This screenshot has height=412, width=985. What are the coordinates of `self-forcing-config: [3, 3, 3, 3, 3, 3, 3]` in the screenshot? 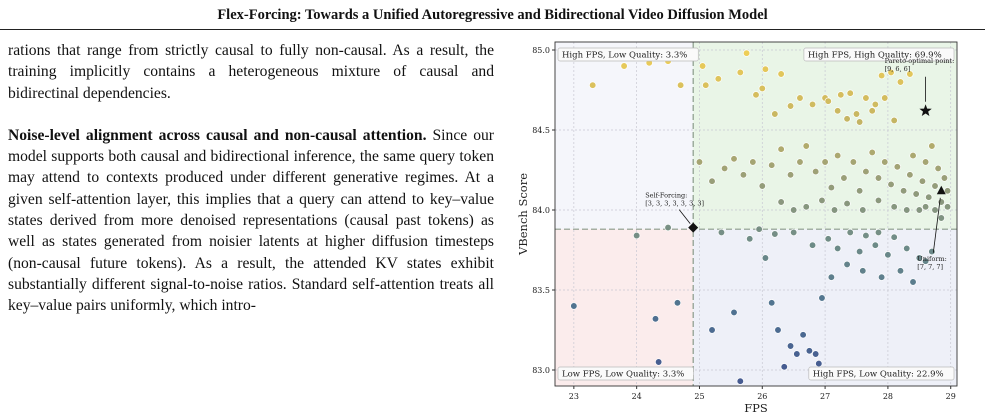 It's located at (674, 204).